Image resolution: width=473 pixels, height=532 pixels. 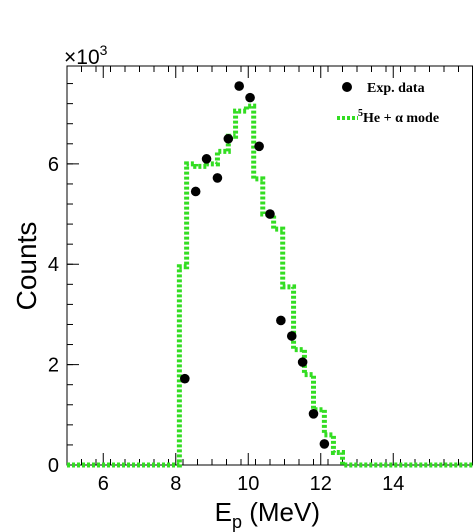 I want to click on legend-model-superscript: 5, so click(x=360, y=113).